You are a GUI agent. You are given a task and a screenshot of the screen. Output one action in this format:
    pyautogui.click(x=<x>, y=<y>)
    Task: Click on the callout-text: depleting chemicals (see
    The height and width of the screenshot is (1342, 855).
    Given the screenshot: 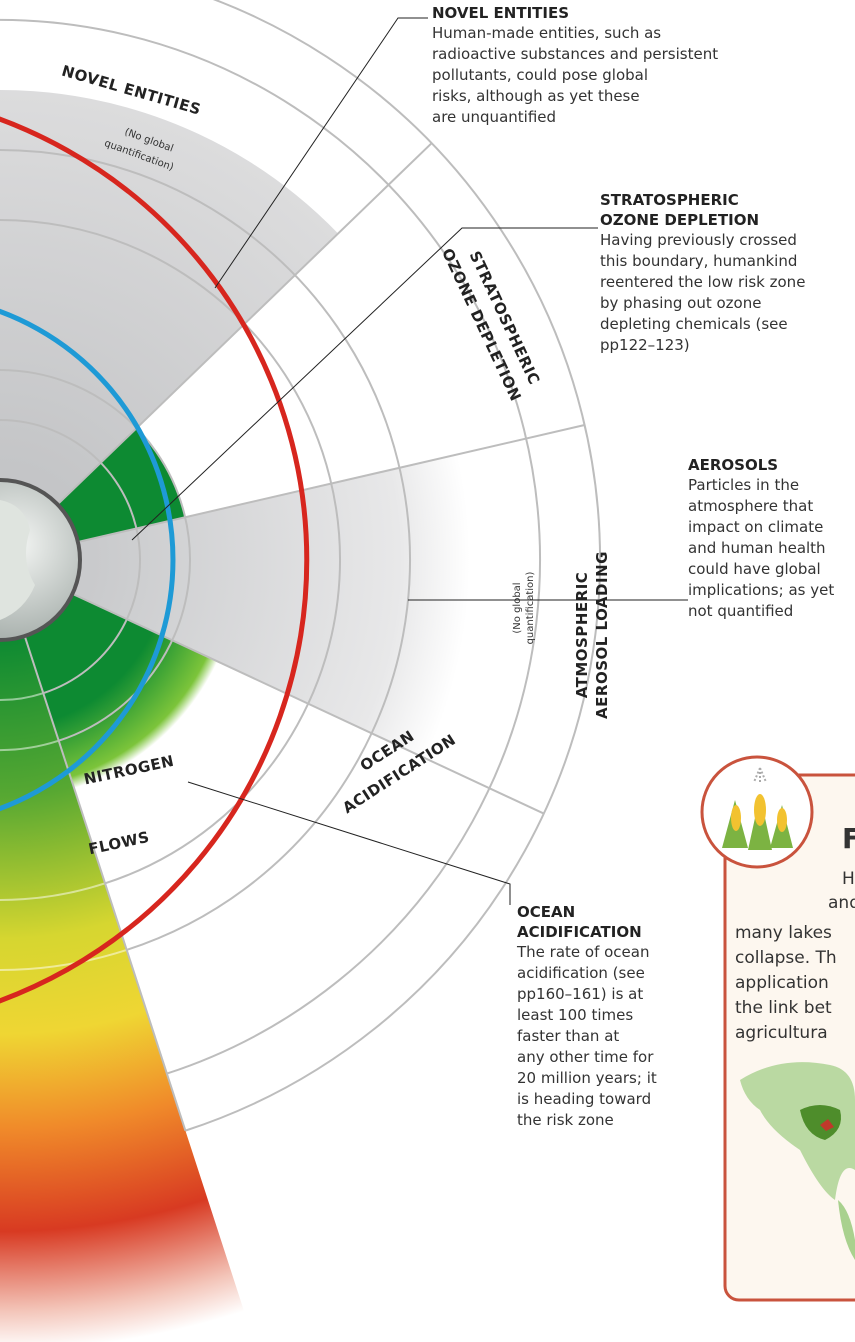 What is the action you would take?
    pyautogui.click(x=694, y=324)
    